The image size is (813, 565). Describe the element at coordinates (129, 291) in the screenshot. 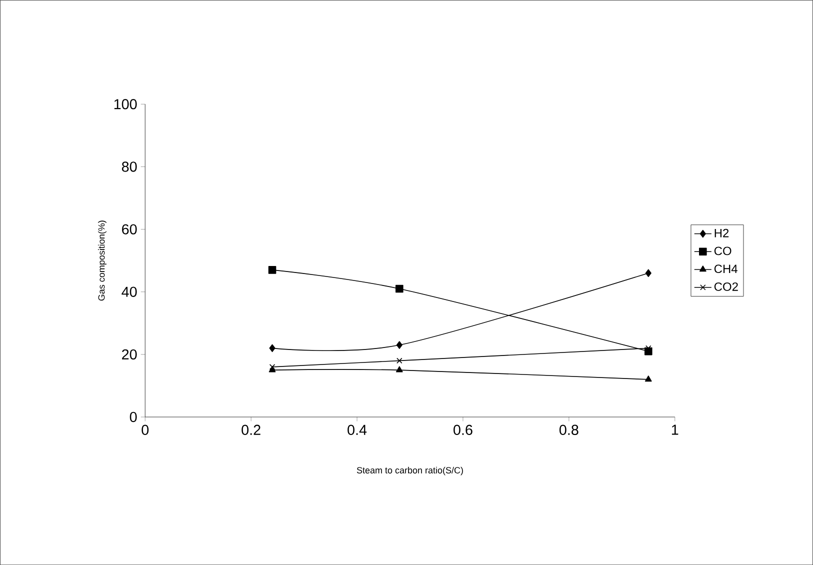

I see `y-tick-label: 40` at that location.